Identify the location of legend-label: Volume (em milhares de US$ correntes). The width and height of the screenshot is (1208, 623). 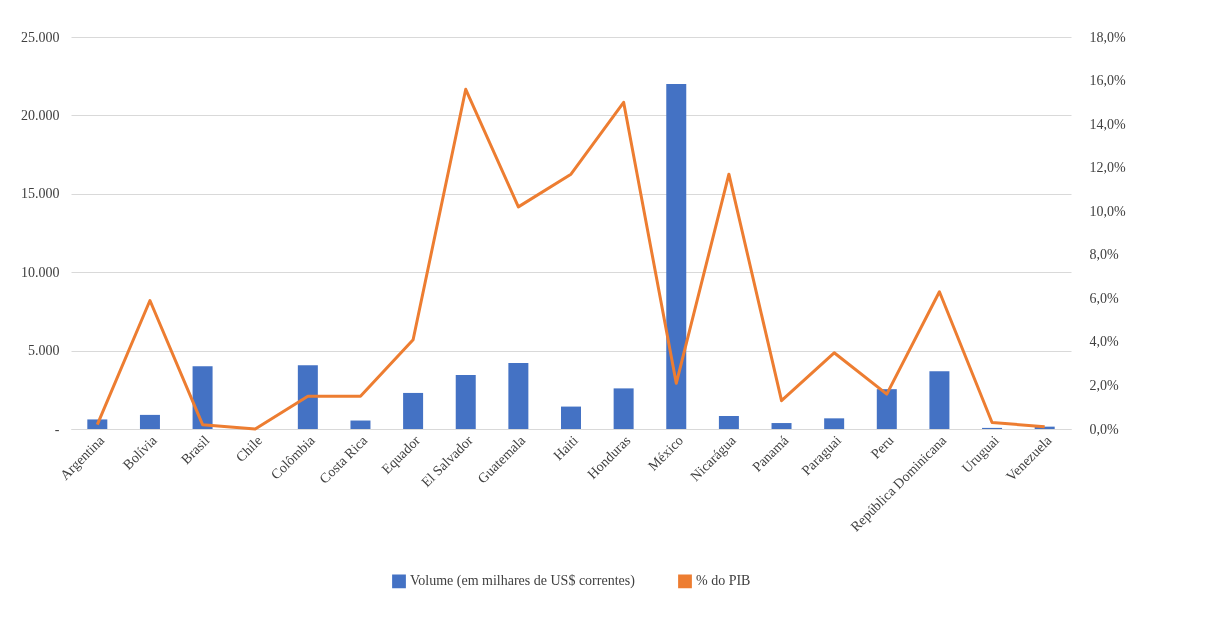
(523, 581).